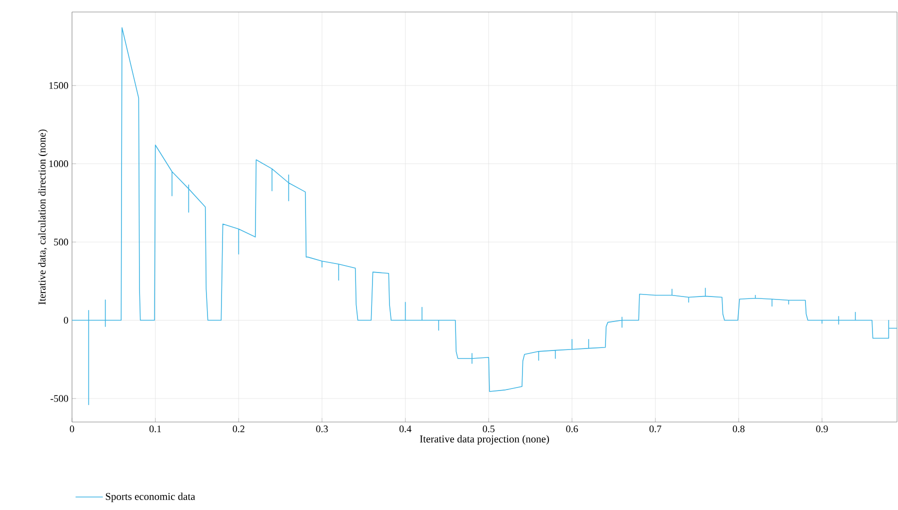 This screenshot has height=510, width=898. What do you see at coordinates (58, 85) in the screenshot?
I see `y-tick-label: 1500` at bounding box center [58, 85].